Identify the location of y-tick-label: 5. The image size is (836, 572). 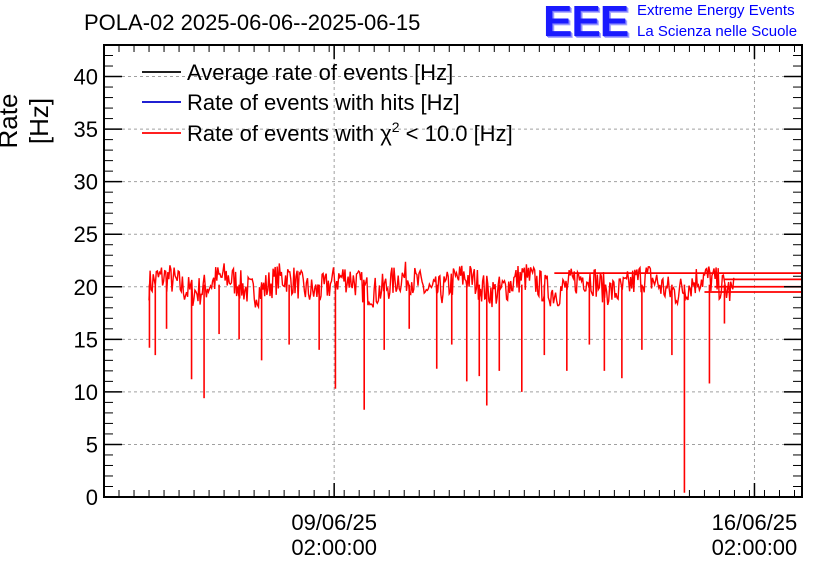
(92, 444).